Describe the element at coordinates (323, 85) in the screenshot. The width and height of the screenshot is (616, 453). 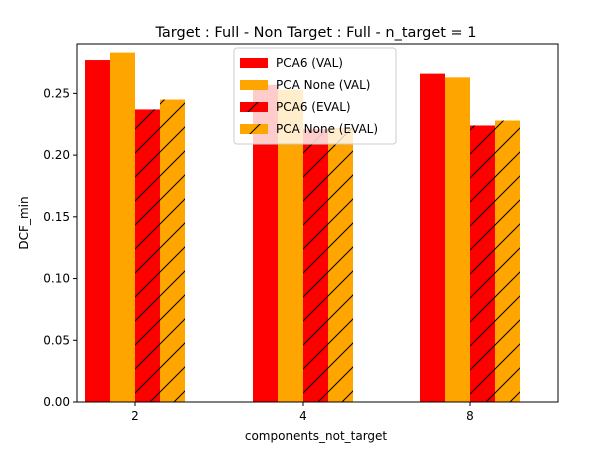
I see `legend-label-1: PCA None (VAL)` at that location.